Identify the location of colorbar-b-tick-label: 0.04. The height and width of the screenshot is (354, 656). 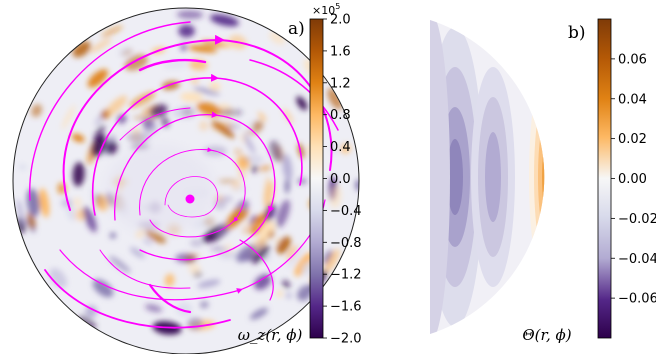
(632, 99).